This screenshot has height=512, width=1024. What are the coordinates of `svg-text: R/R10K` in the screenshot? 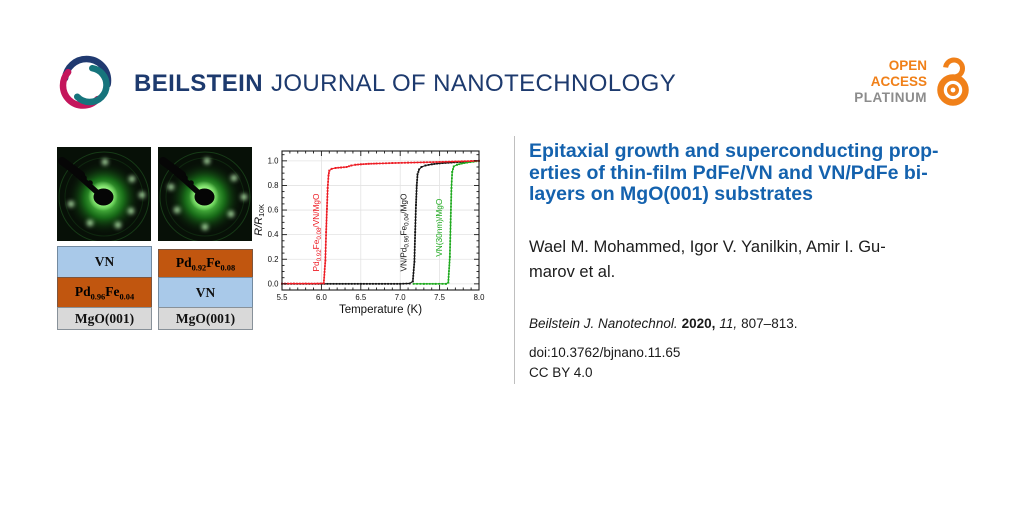 It's located at (259, 220).